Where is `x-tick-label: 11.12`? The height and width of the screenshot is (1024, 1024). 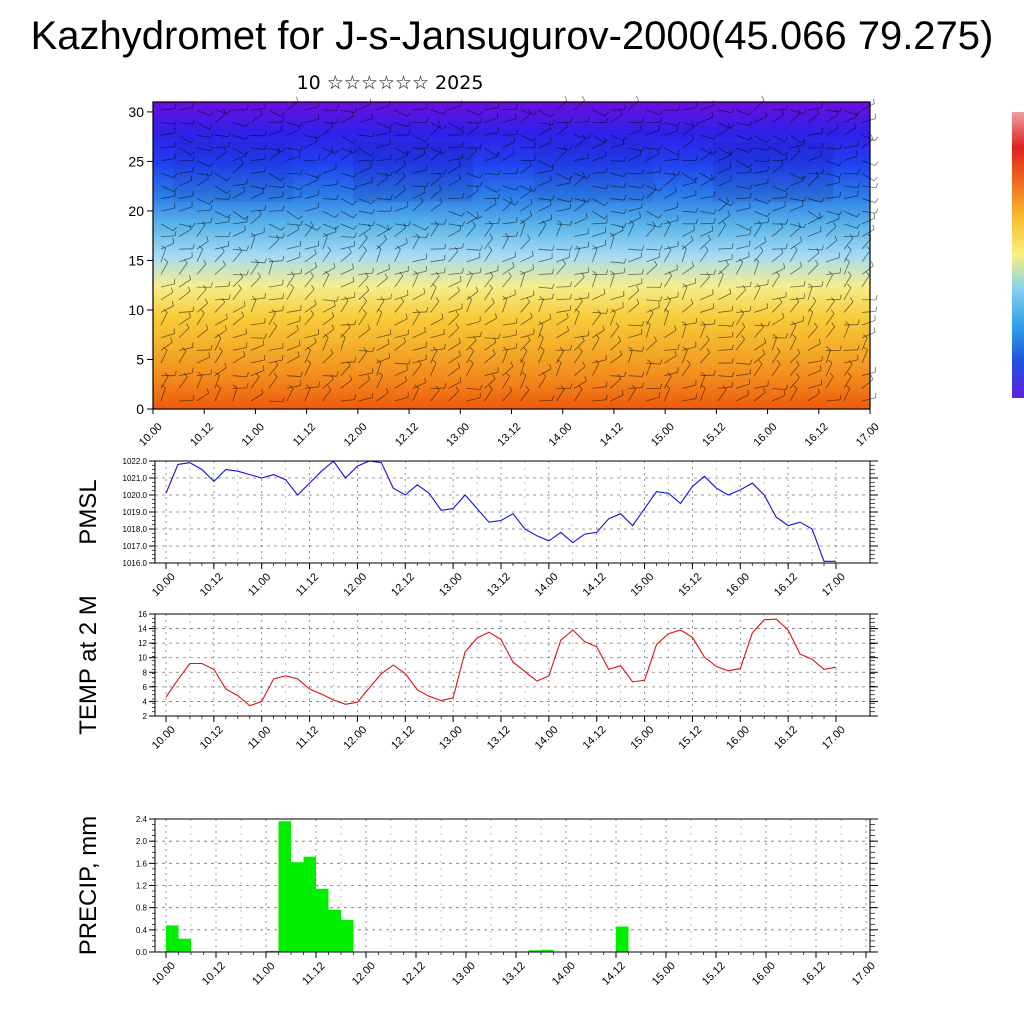
x-tick-label: 11.12 is located at coordinates (307, 584).